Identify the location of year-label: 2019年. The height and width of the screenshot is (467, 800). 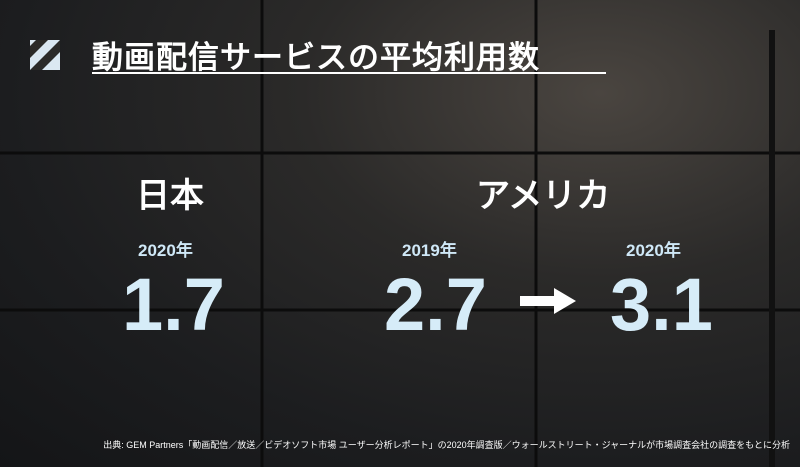
(429, 250).